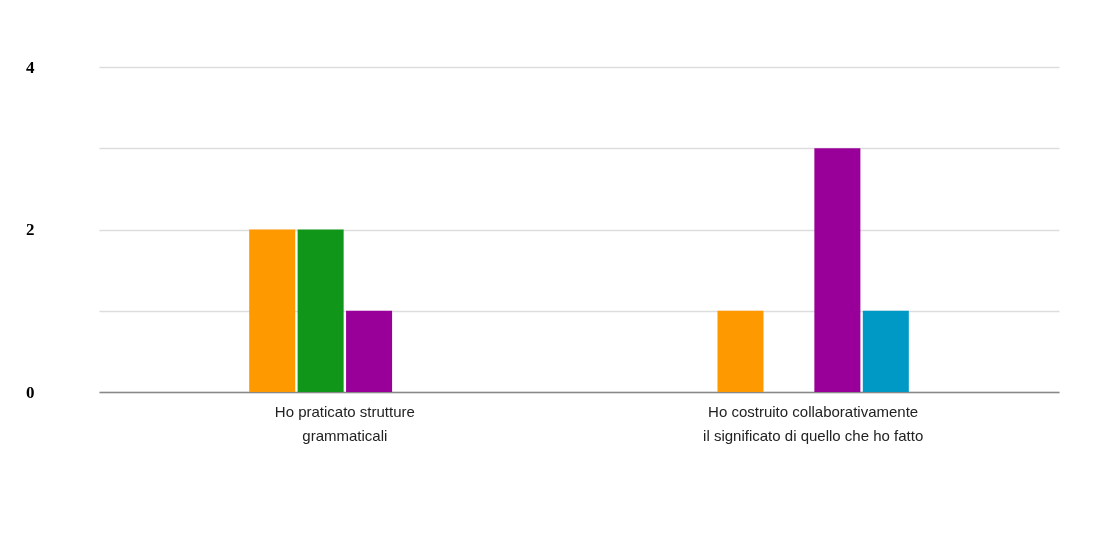 This screenshot has width=1094, height=544. Describe the element at coordinates (813, 423) in the screenshot. I see `x-tick-label: Ho costruito collaborativamente il significato di quello che ho fatto` at that location.